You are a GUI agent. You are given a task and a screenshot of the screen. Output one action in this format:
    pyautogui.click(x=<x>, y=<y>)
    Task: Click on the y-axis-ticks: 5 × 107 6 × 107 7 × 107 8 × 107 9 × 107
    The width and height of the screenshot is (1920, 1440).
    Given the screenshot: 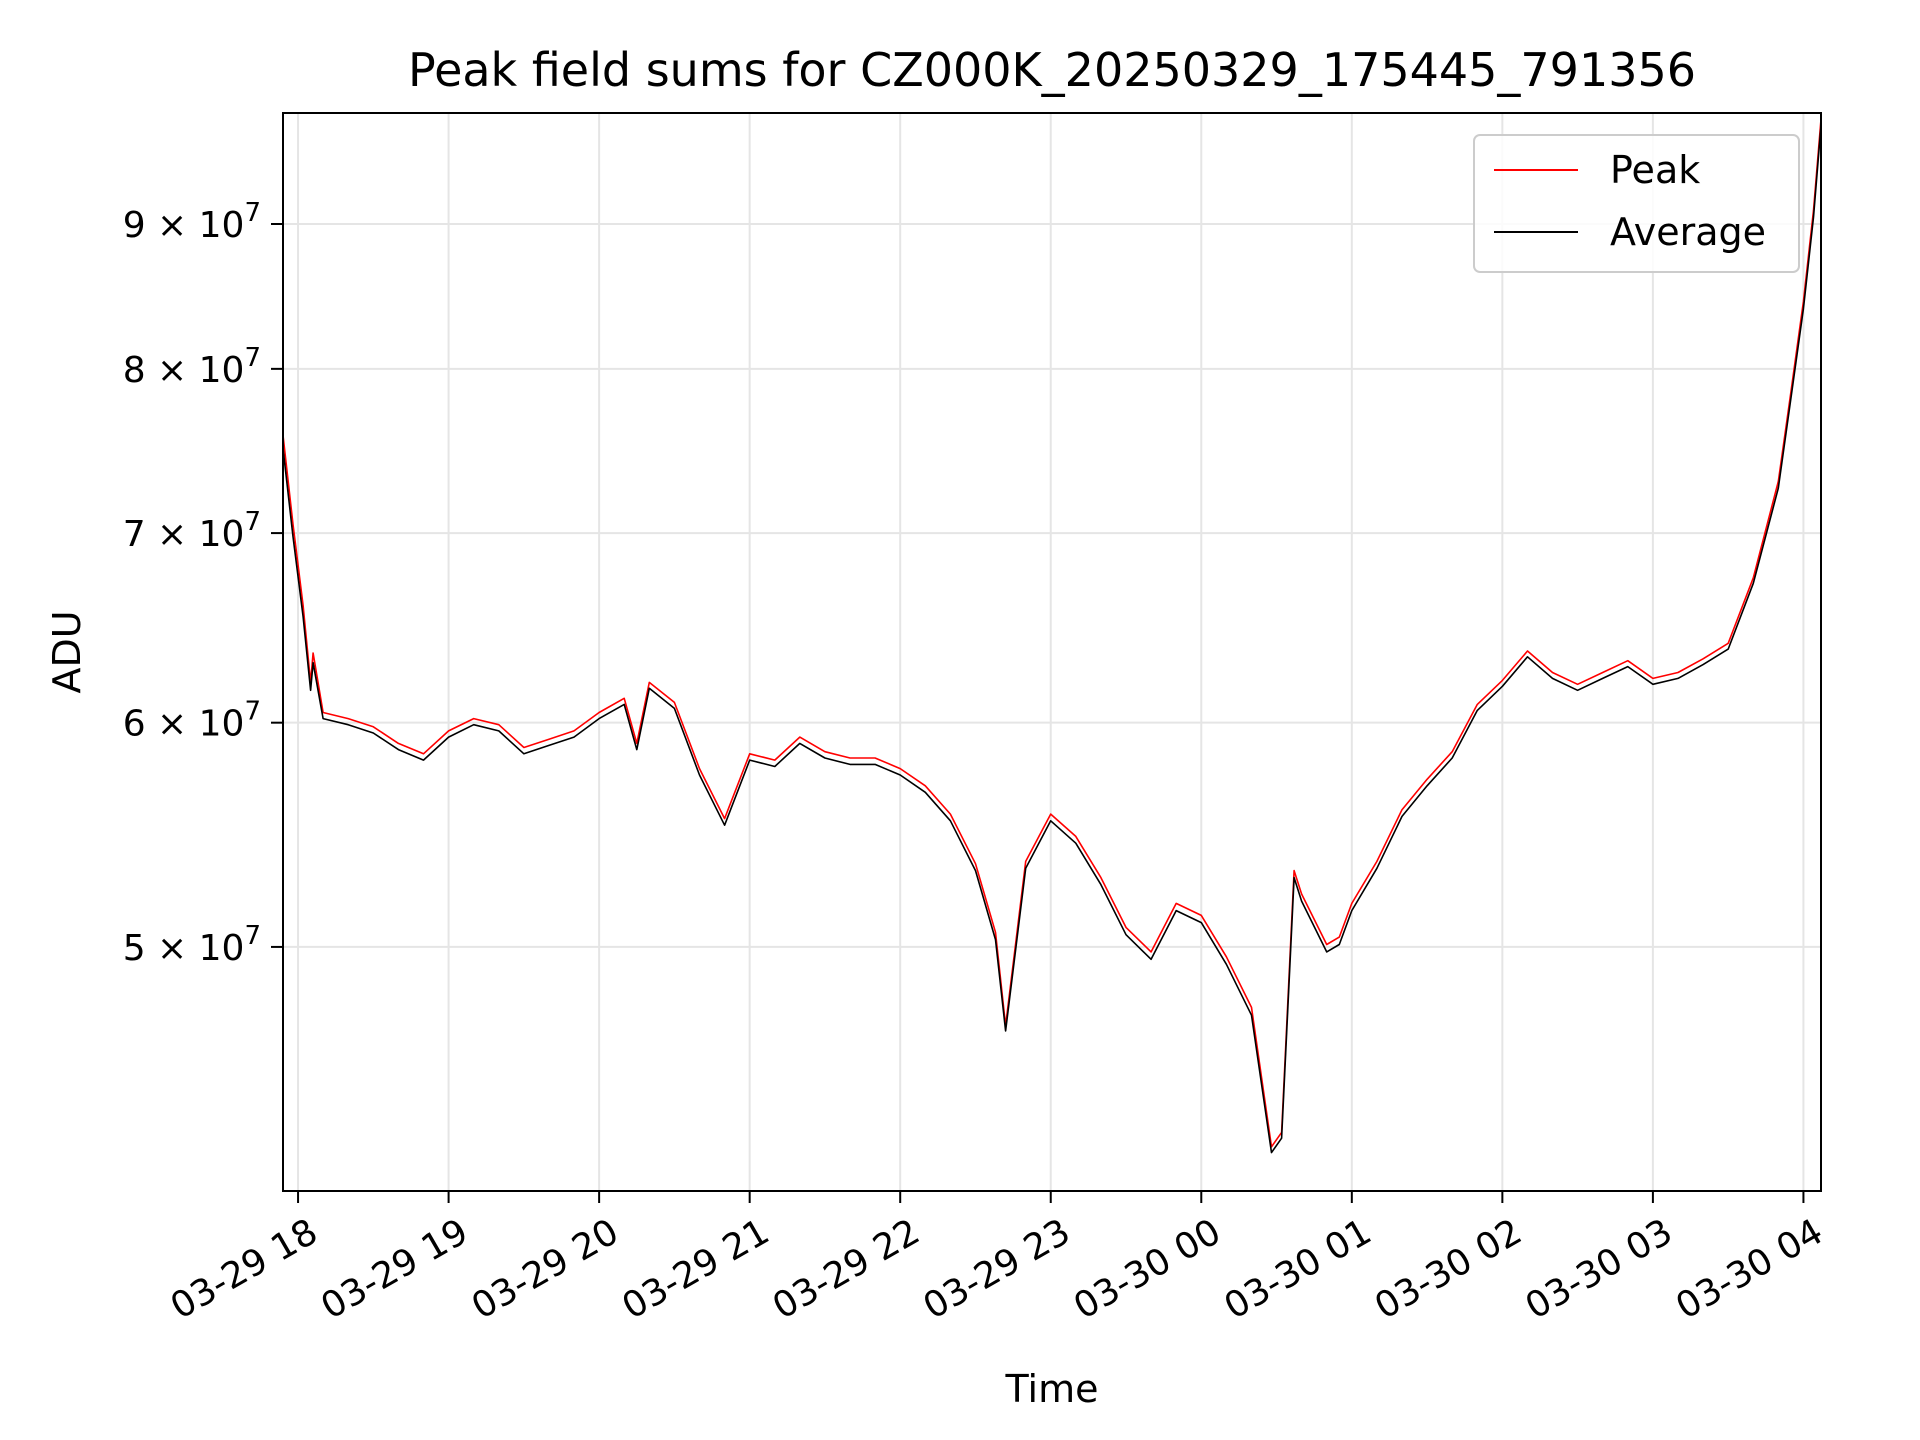 What is the action you would take?
    pyautogui.click(x=203, y=583)
    